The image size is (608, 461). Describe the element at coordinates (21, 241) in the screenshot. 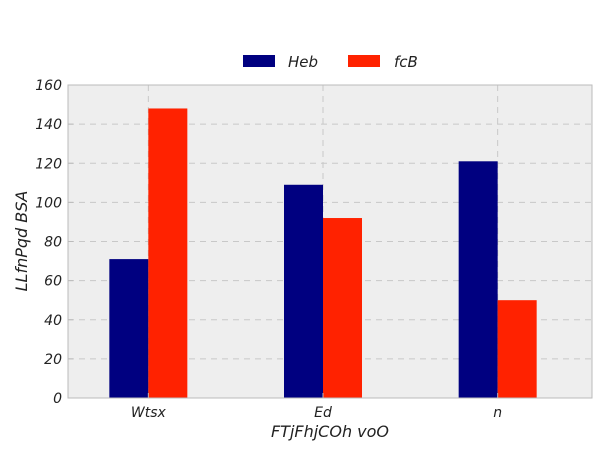

I see `y-axis-title: LLfnPqd BSA` at that location.